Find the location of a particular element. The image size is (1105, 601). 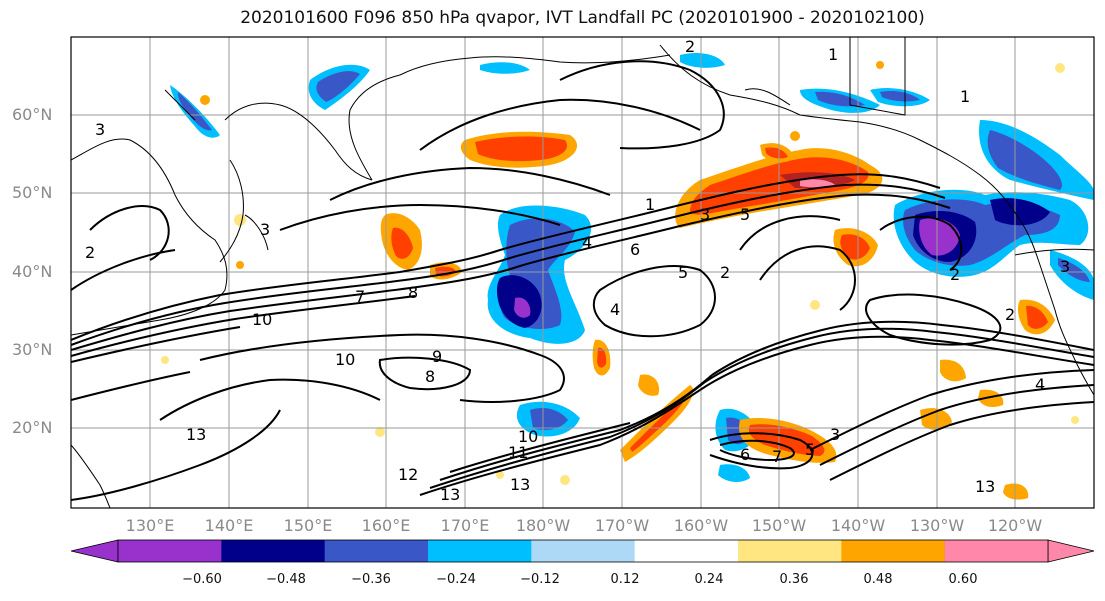

colorbar-tick-label: −0.12 is located at coordinates (540, 579).